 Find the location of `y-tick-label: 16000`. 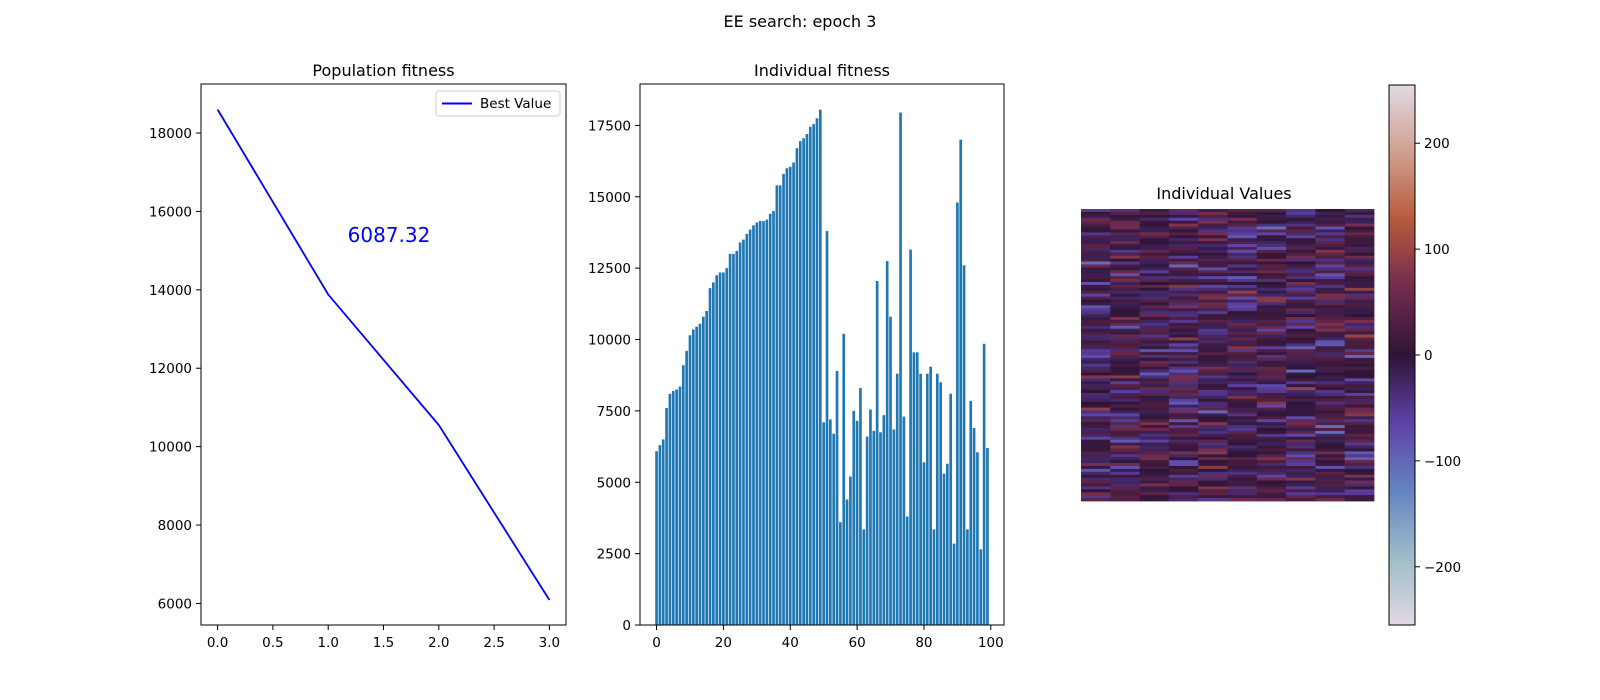

y-tick-label: 16000 is located at coordinates (170, 212).